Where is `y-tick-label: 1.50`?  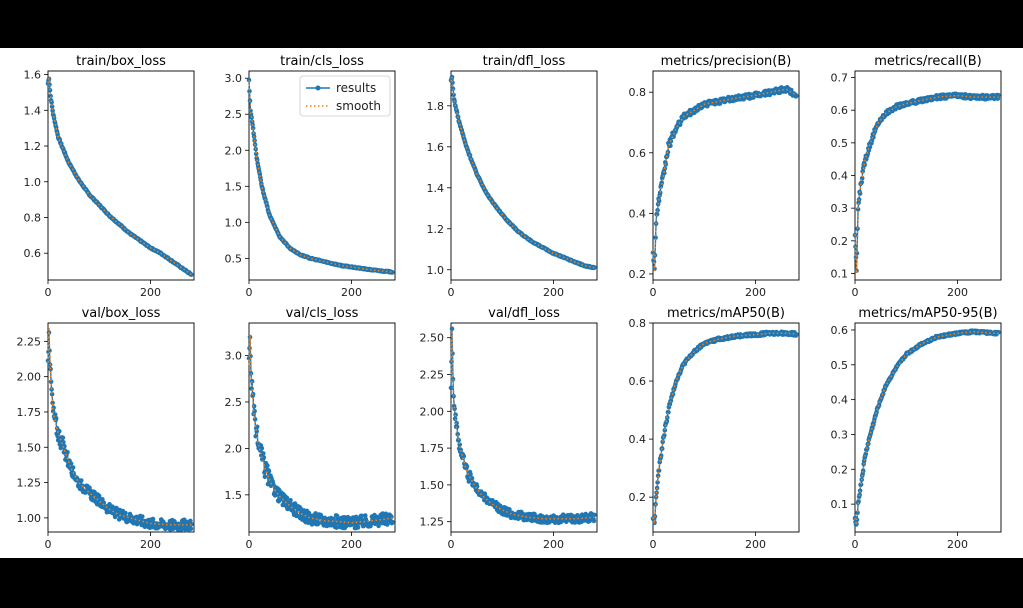 y-tick-label: 1.50 is located at coordinates (29, 447).